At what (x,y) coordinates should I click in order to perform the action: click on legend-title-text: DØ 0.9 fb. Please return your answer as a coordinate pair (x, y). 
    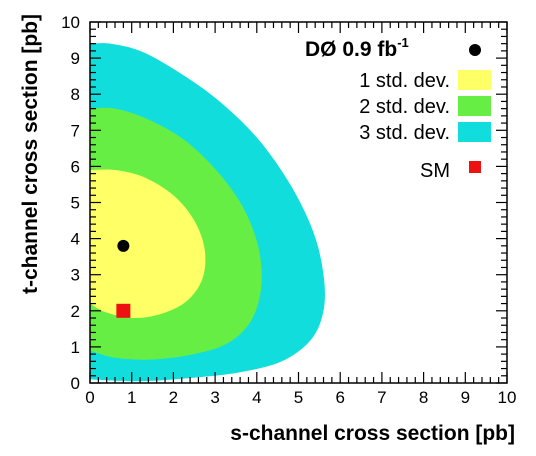
    Looking at the image, I should click on (351, 49).